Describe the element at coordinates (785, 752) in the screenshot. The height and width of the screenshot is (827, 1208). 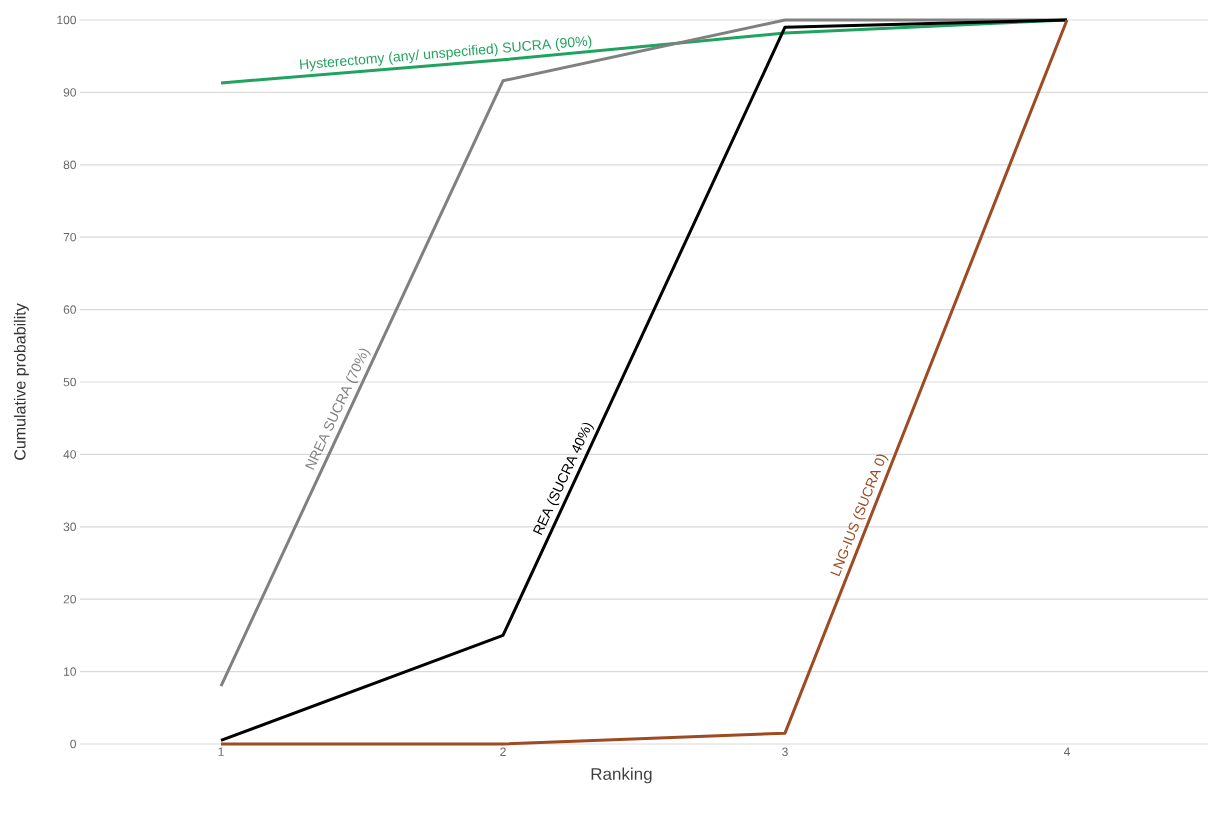
I see `x-tick-label: 3` at that location.